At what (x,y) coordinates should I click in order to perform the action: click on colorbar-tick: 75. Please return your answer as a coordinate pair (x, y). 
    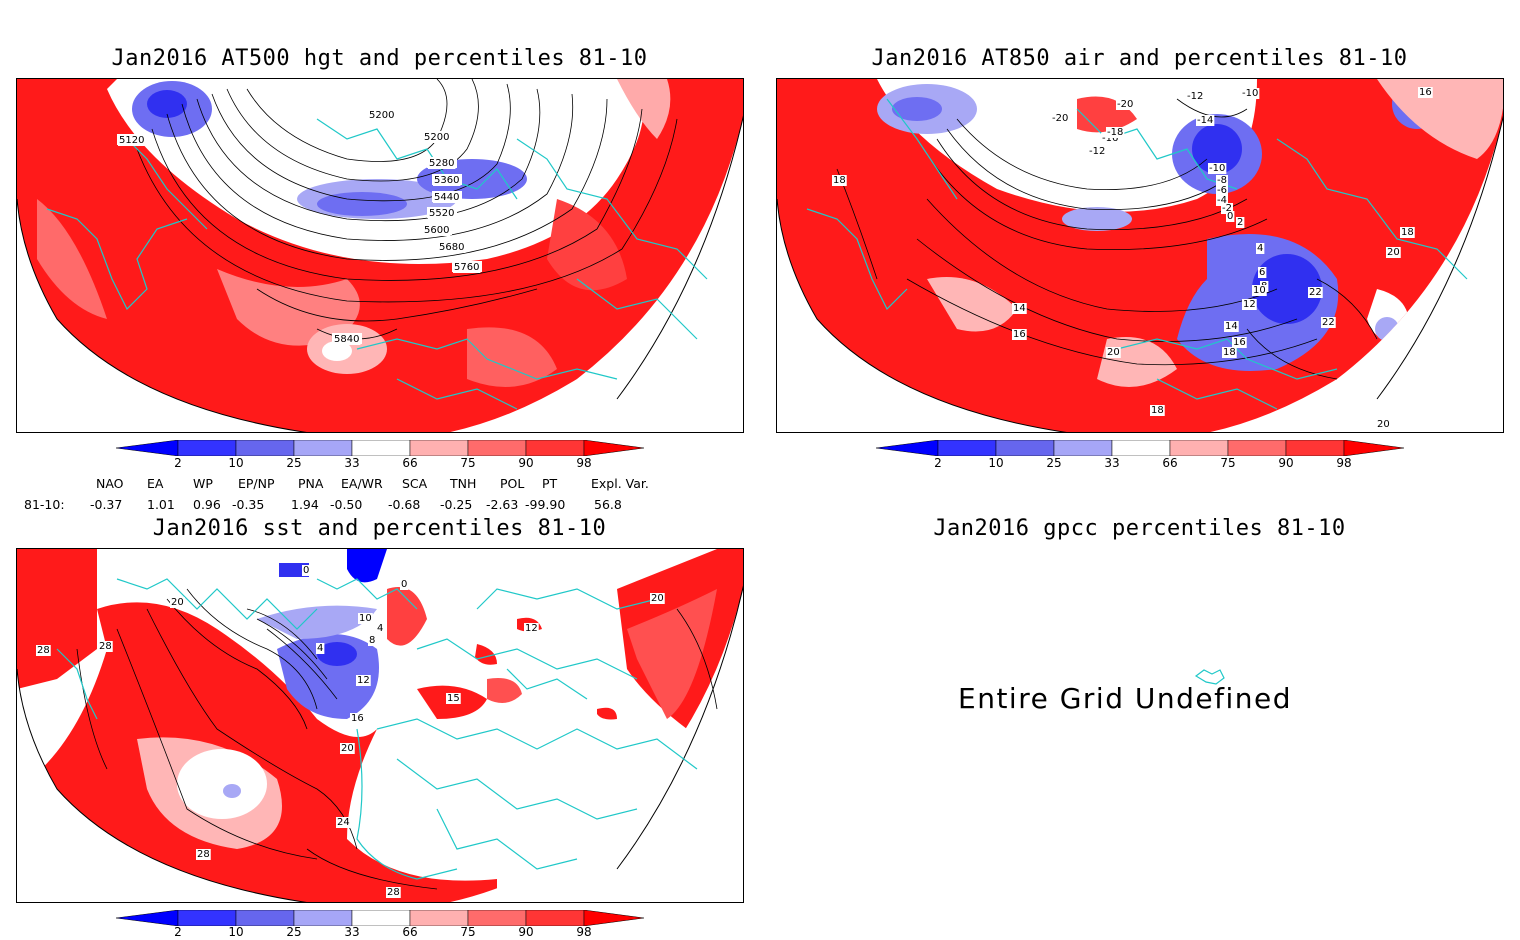
    Looking at the image, I should click on (468, 463).